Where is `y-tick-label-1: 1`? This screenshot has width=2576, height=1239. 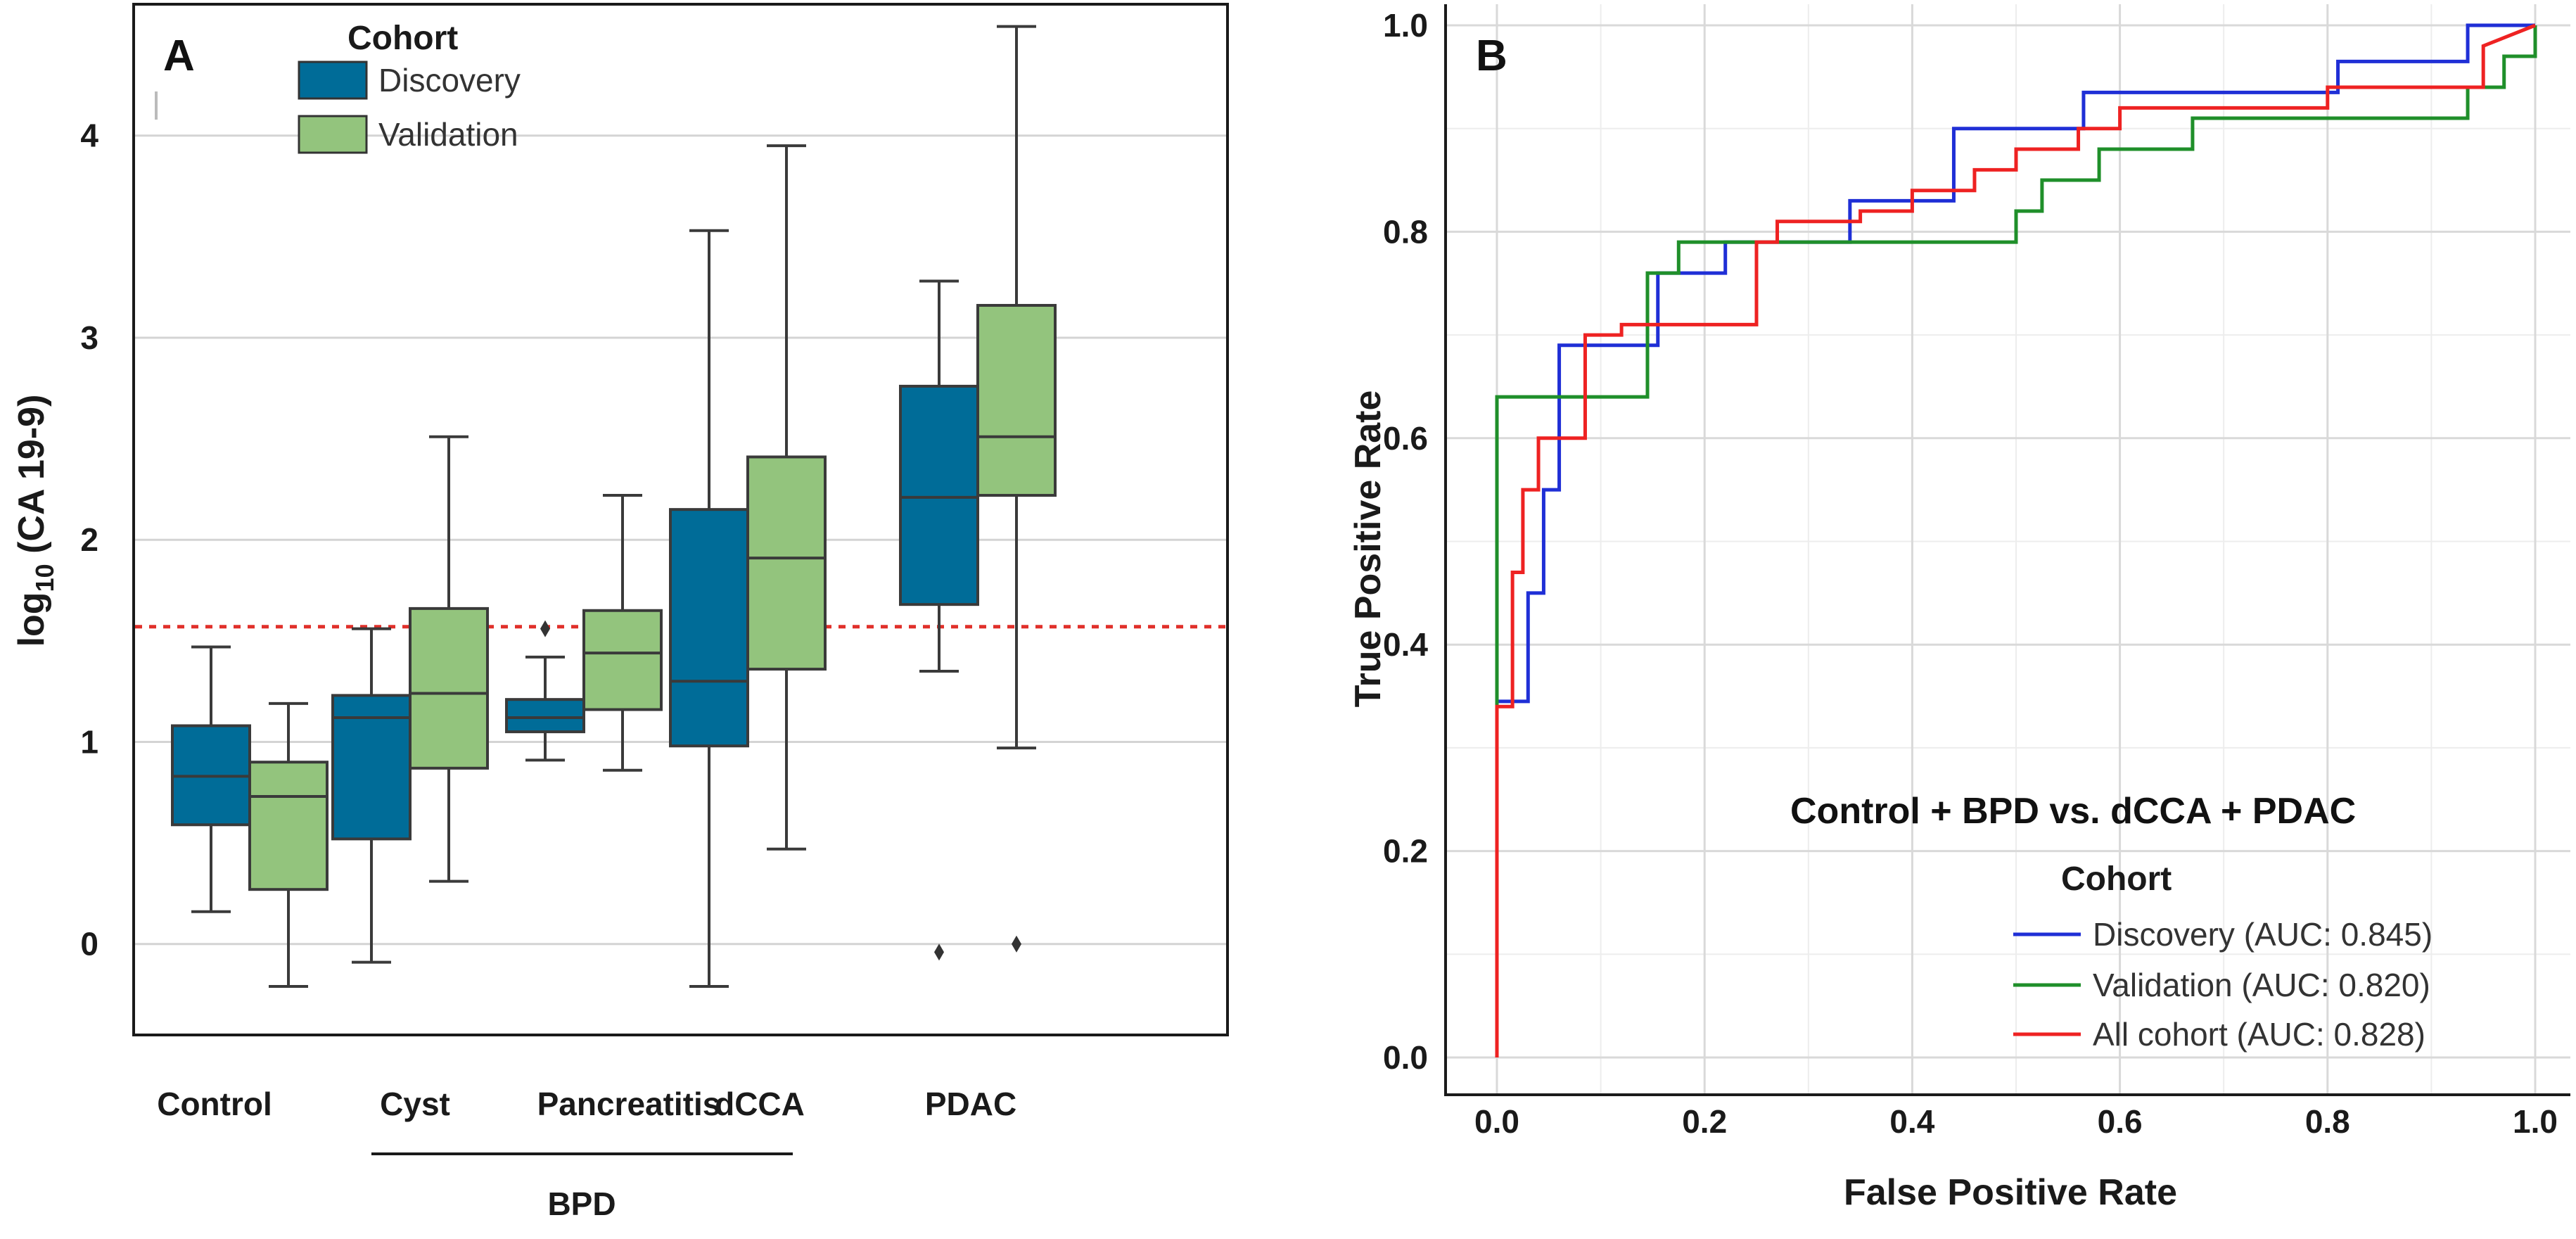 y-tick-label-1: 1 is located at coordinates (89, 741).